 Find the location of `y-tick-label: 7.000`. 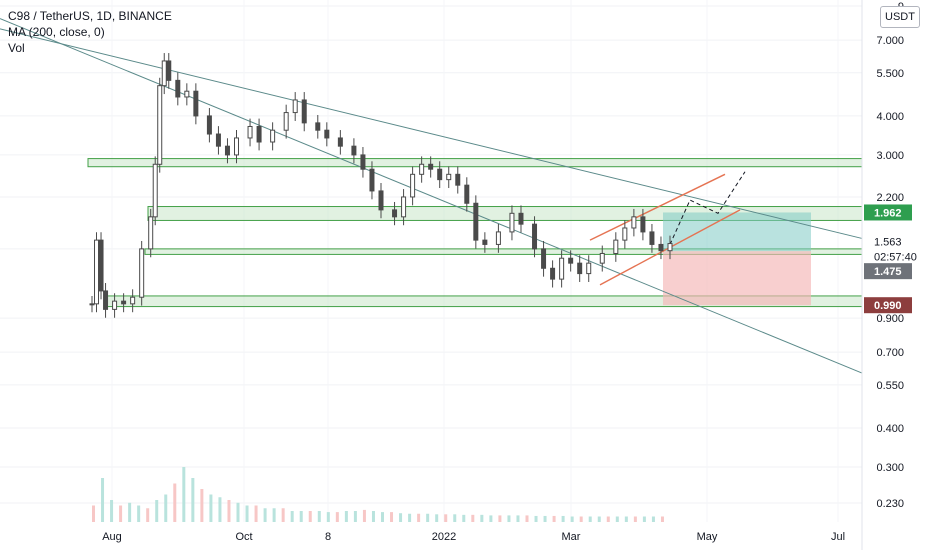

y-tick-label: 7.000 is located at coordinates (890, 41).